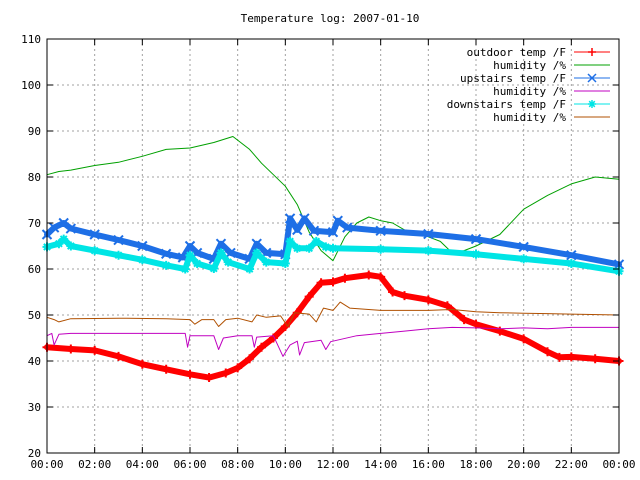 This screenshot has height=480, width=640. I want to click on x-tick-label: 04:00, so click(142, 464).